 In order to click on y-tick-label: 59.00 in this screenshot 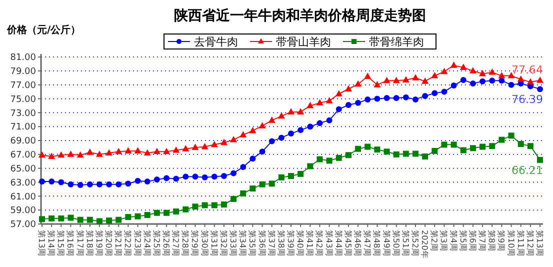, I will do `click(23, 211)`.